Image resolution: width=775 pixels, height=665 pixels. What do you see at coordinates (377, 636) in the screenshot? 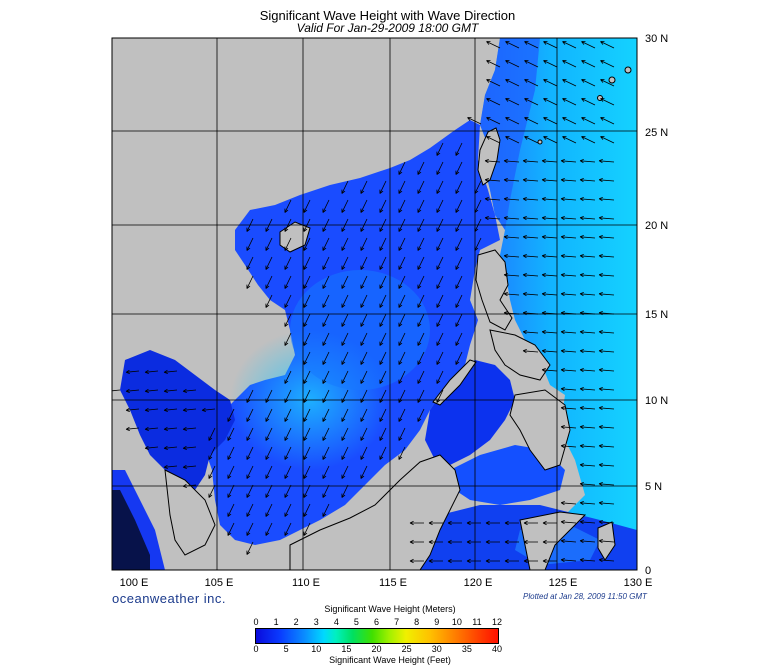
I see `legend-colorbar` at bounding box center [377, 636].